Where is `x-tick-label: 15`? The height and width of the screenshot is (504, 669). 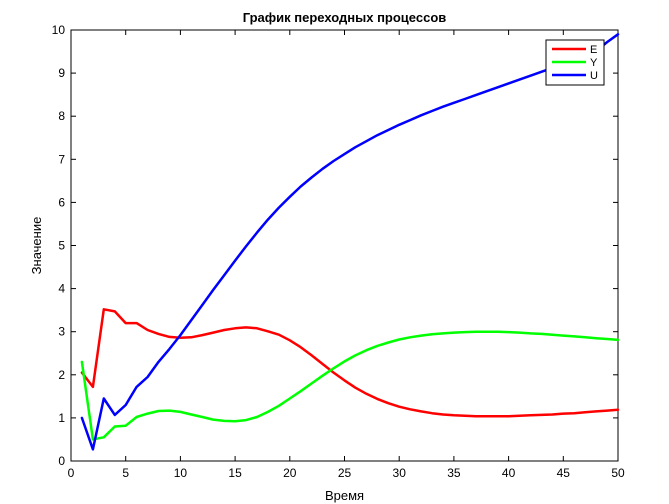 x-tick-label: 15 is located at coordinates (235, 473).